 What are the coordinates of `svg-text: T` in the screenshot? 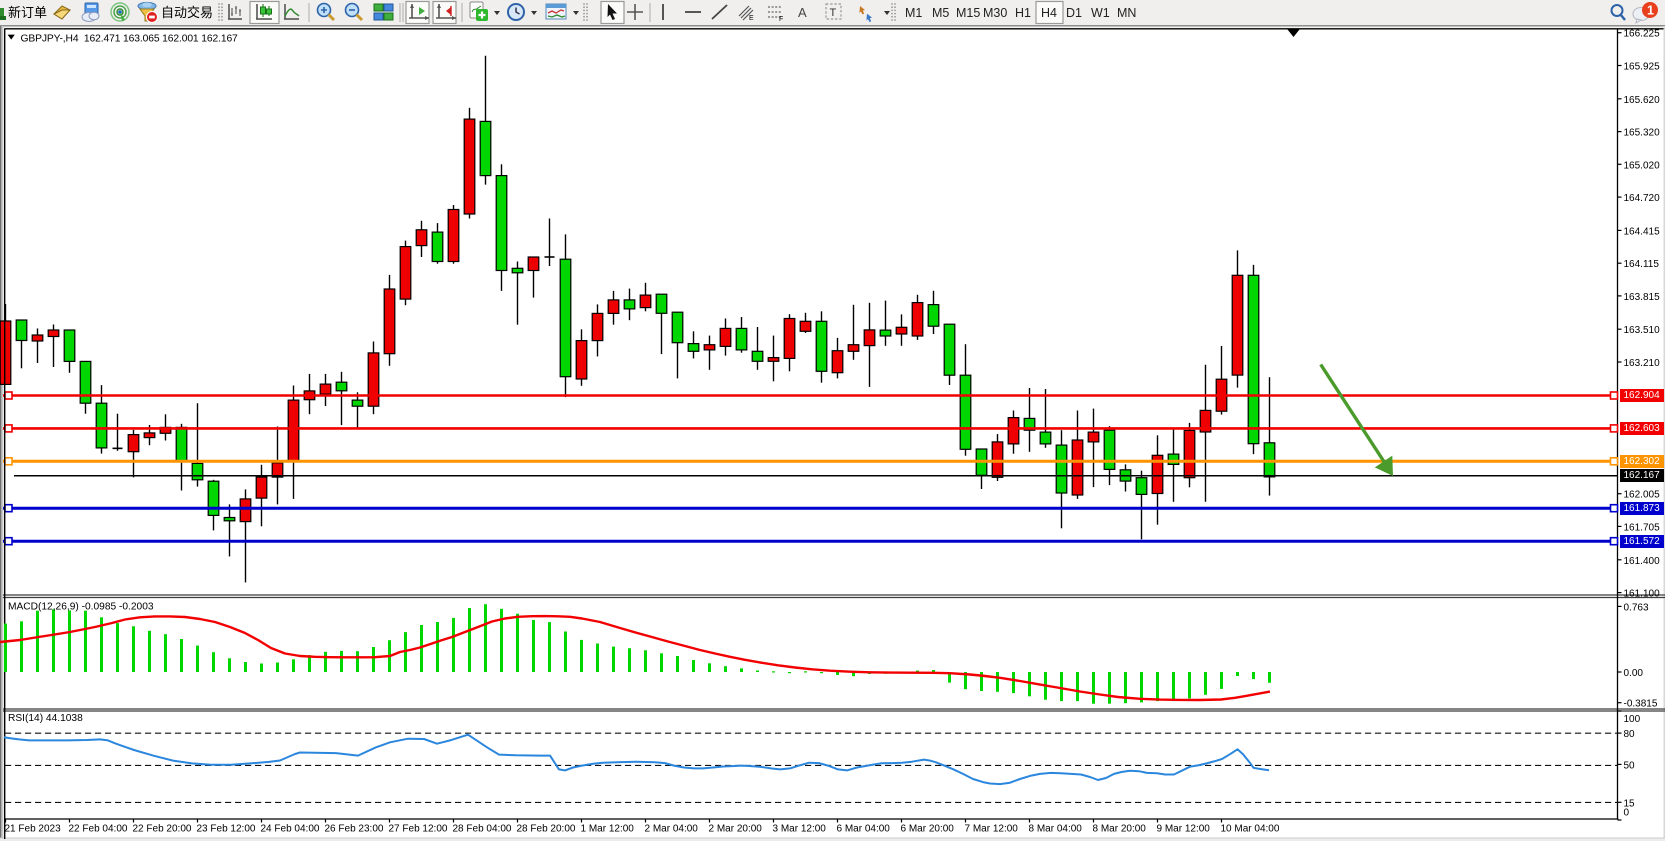 It's located at (833, 13).